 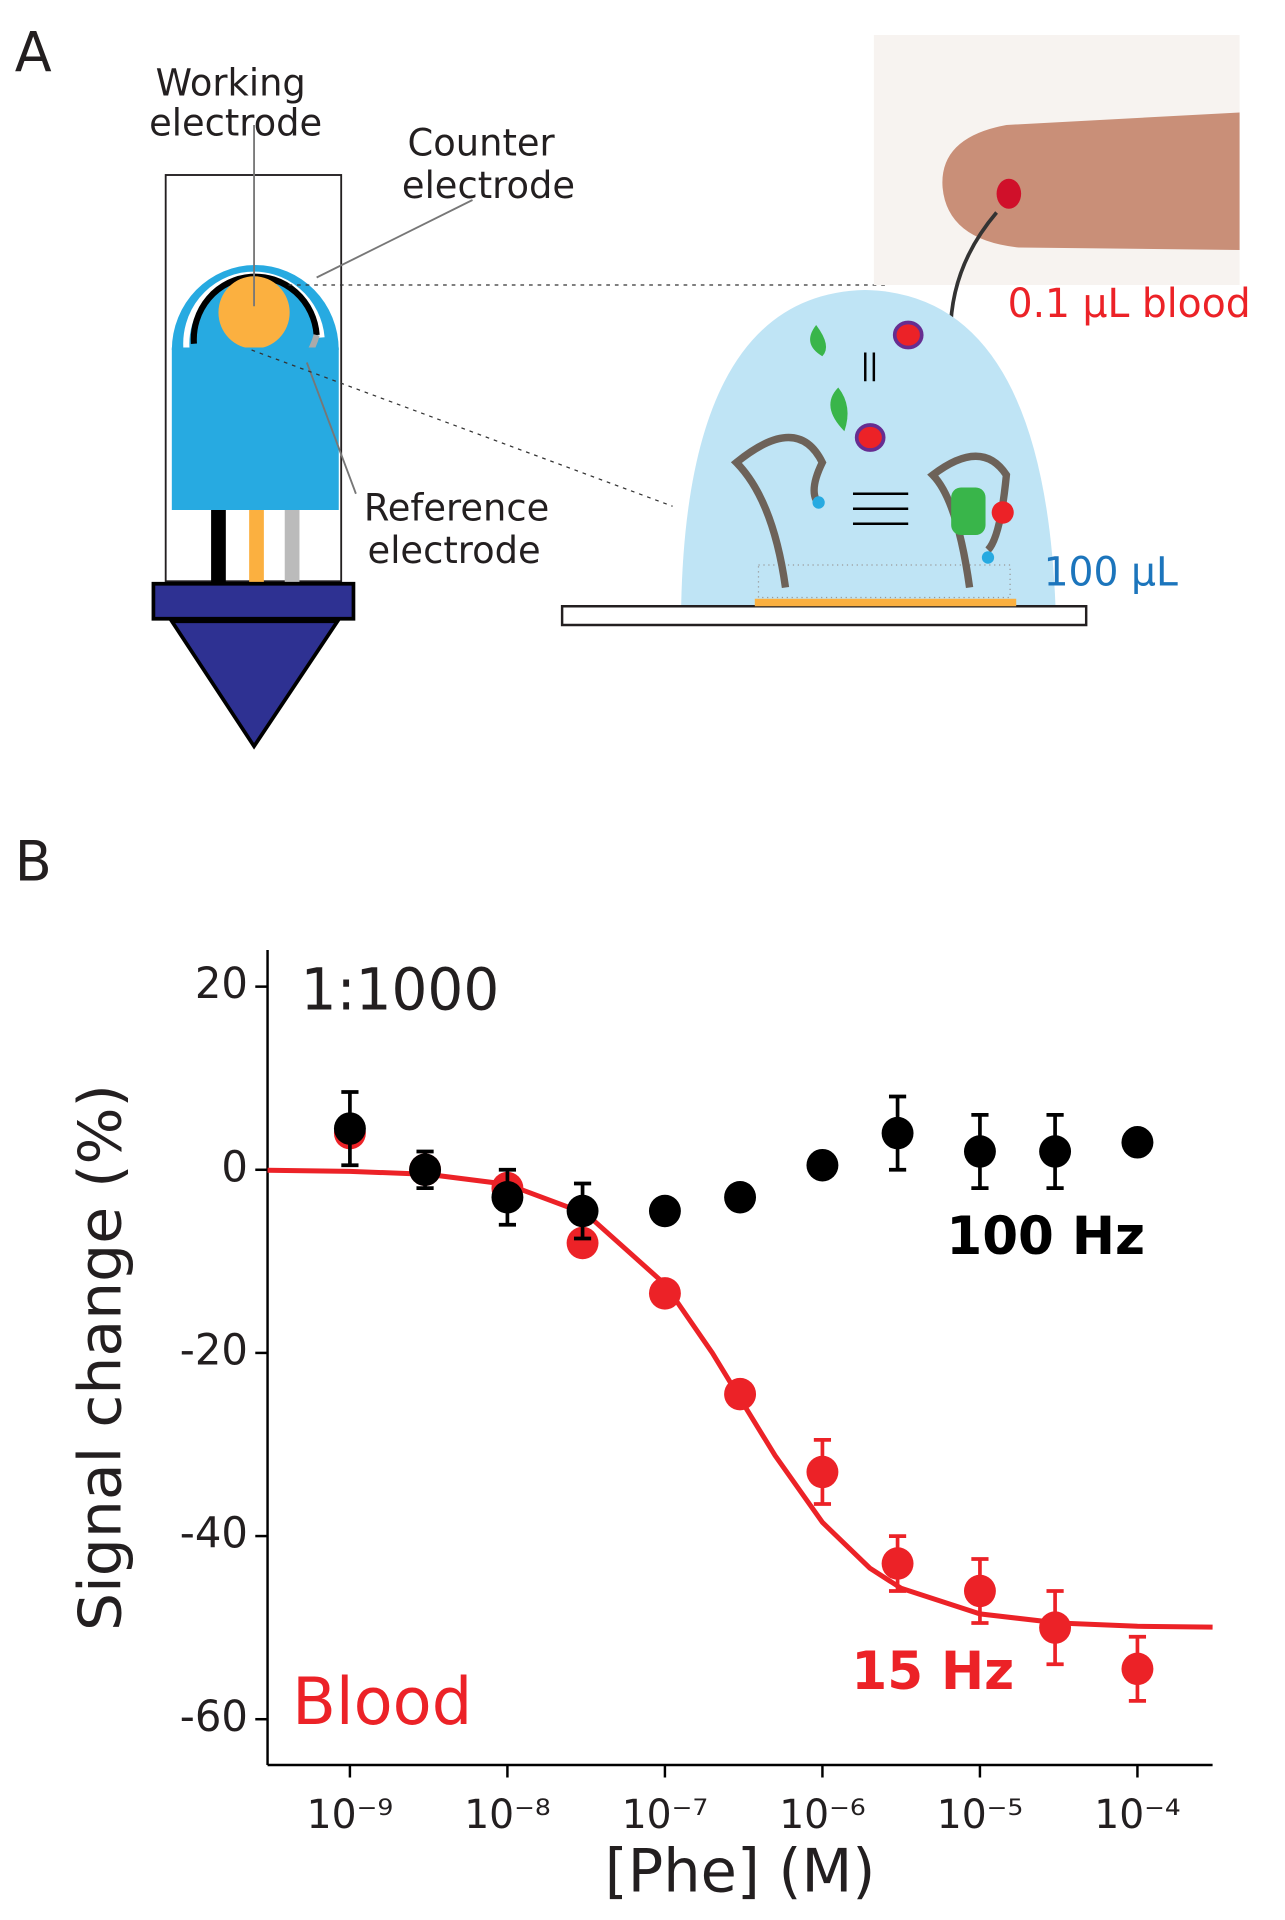 I want to click on annotation: 1:1000, so click(x=400, y=990).